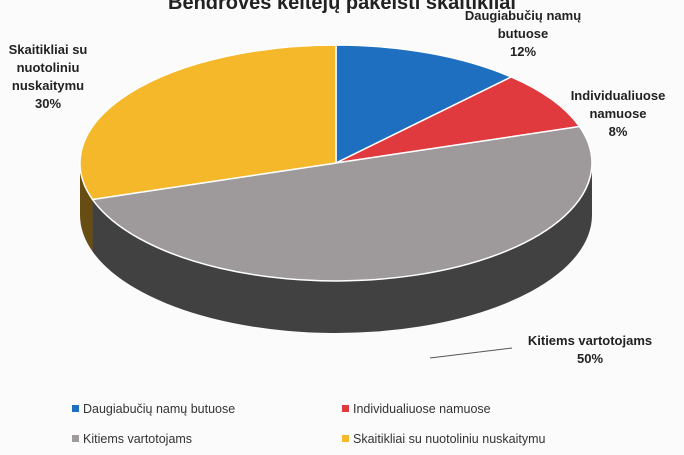  Describe the element at coordinates (159, 409) in the screenshot. I see `legend-label: Daugiabučių namų butuose` at that location.